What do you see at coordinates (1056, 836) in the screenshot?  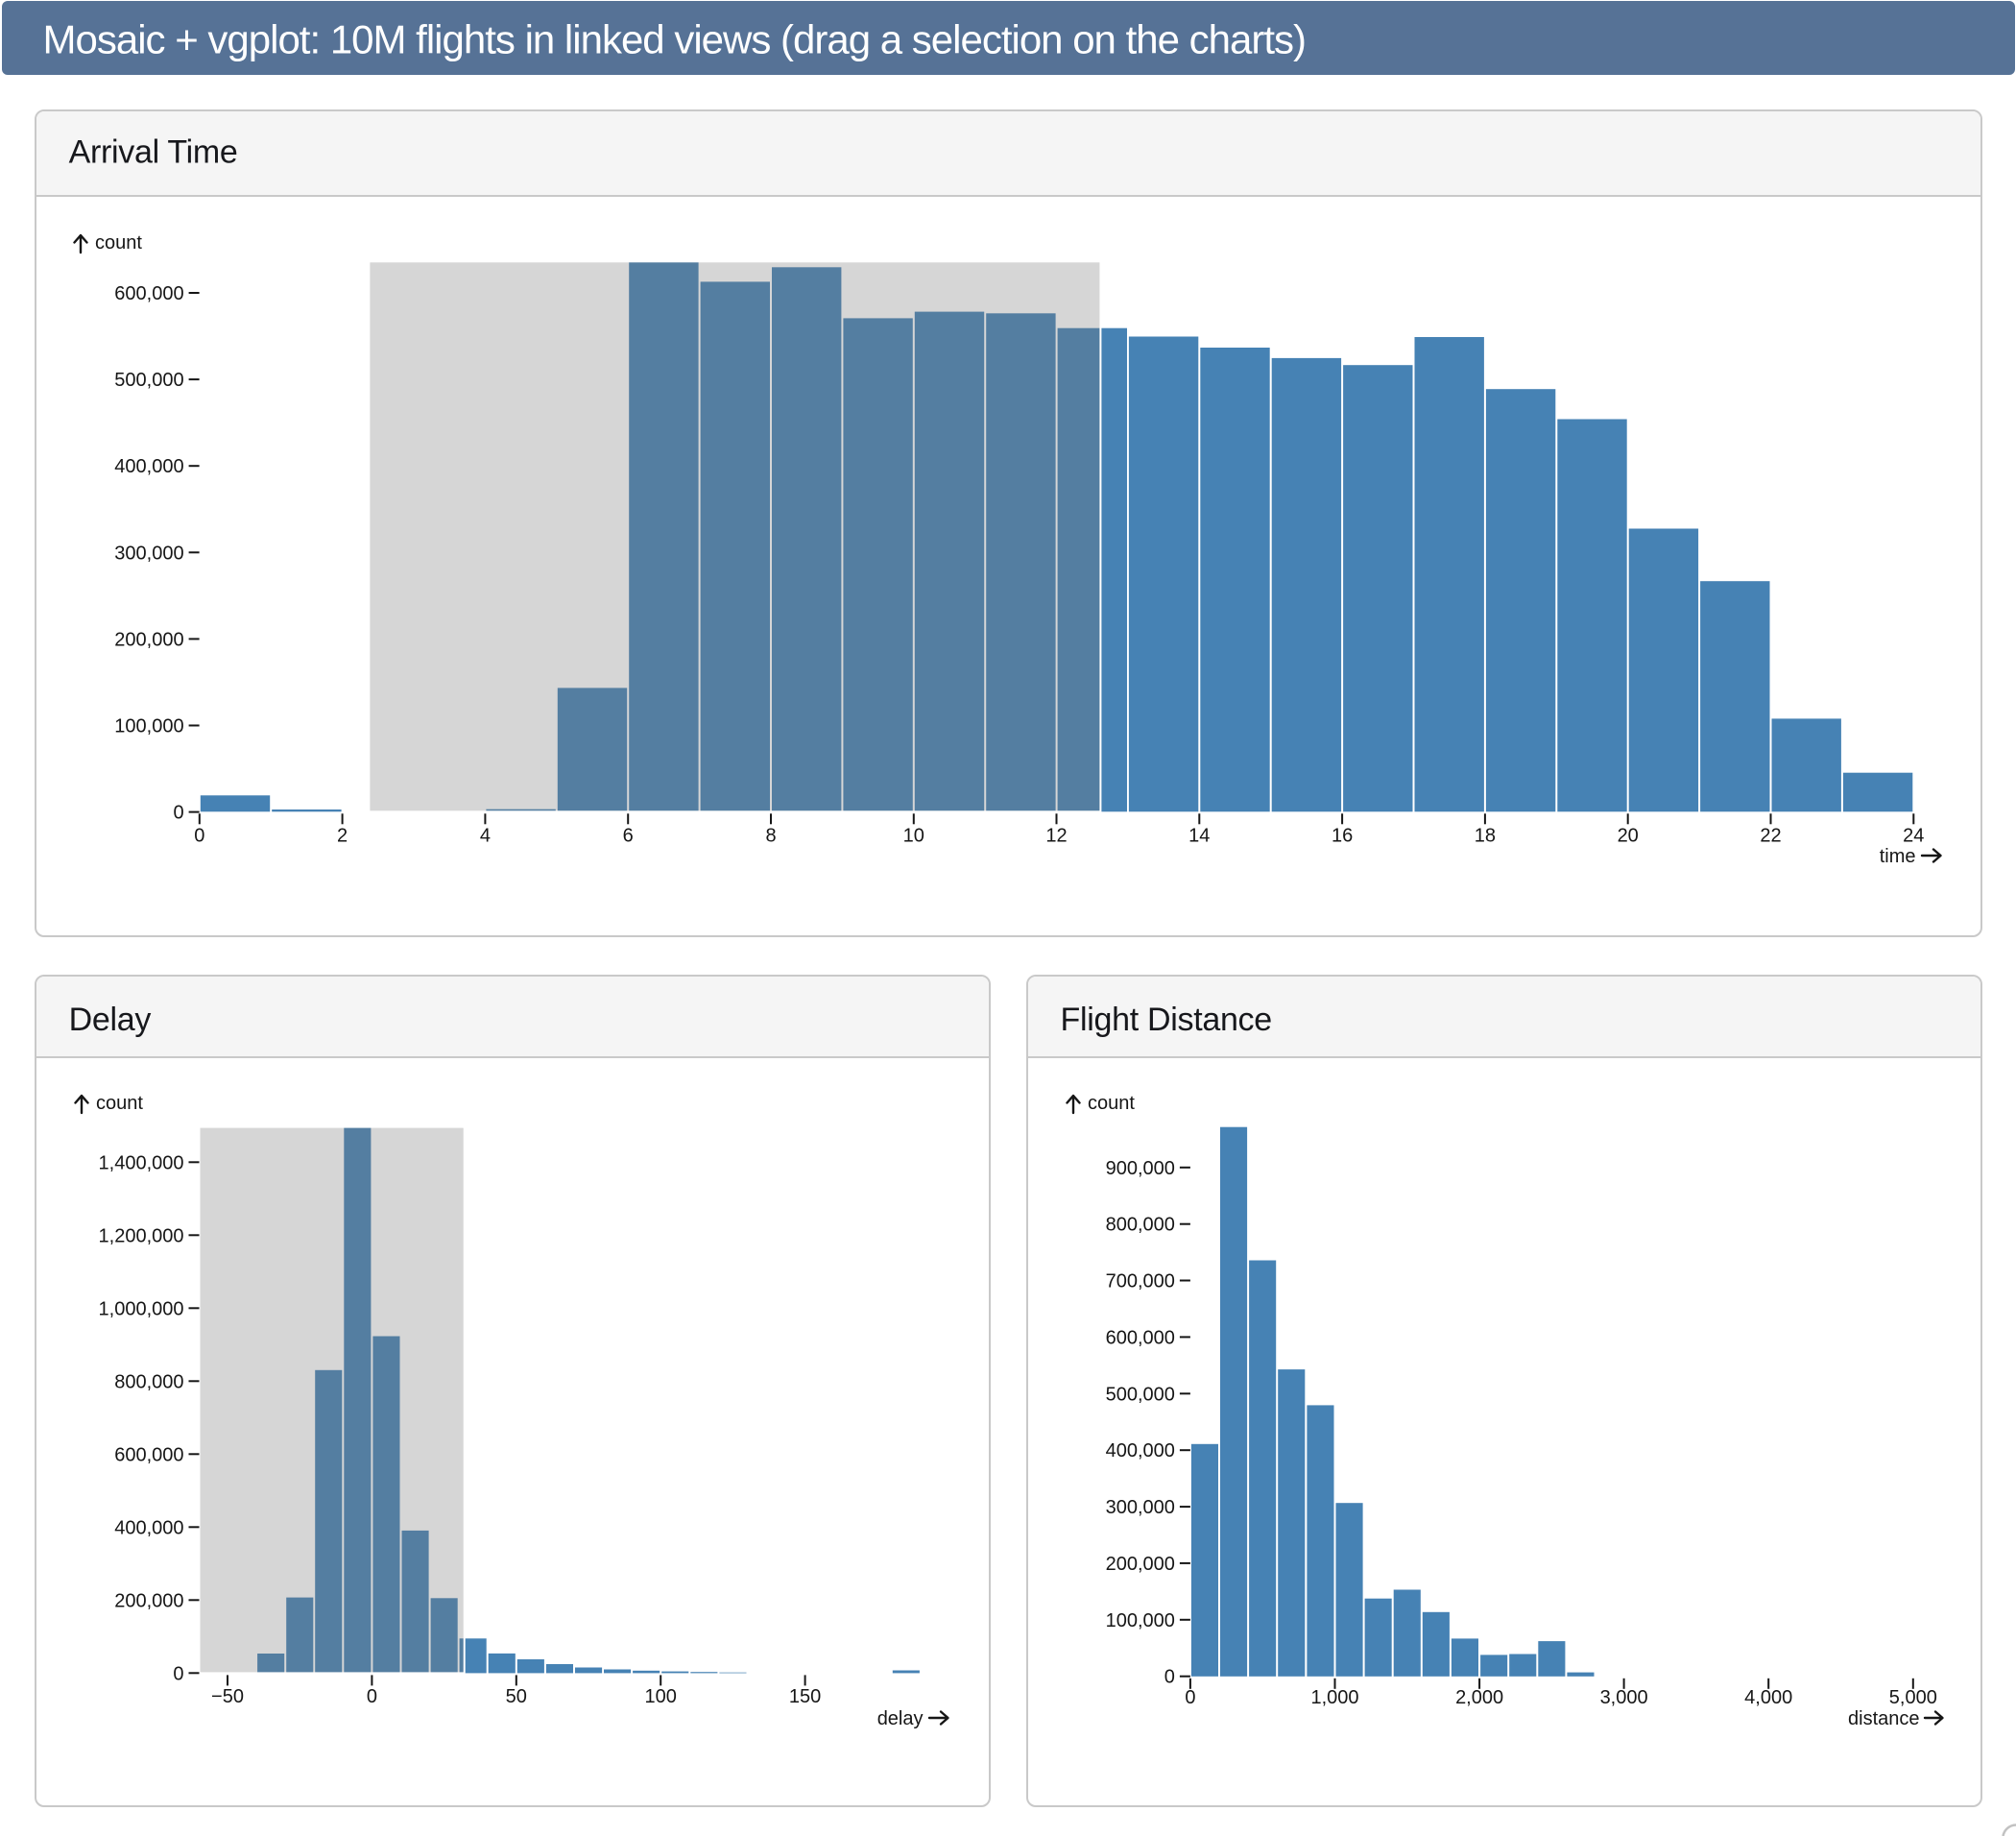 I see `svg-text: 12` at bounding box center [1056, 836].